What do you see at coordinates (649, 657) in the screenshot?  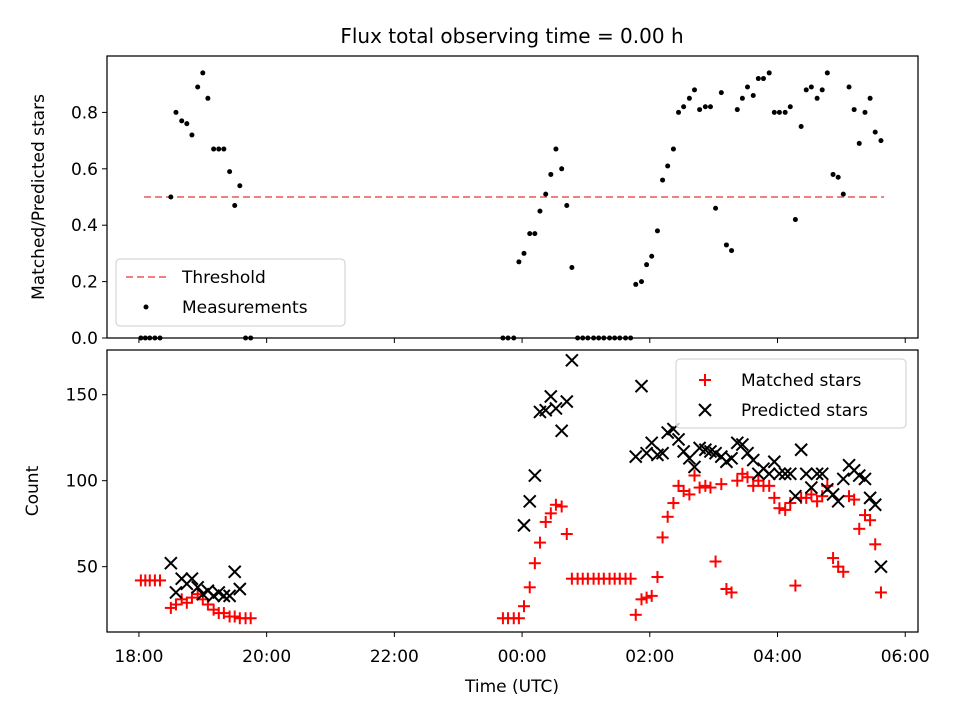 I see `x-tick-label: 02:00` at bounding box center [649, 657].